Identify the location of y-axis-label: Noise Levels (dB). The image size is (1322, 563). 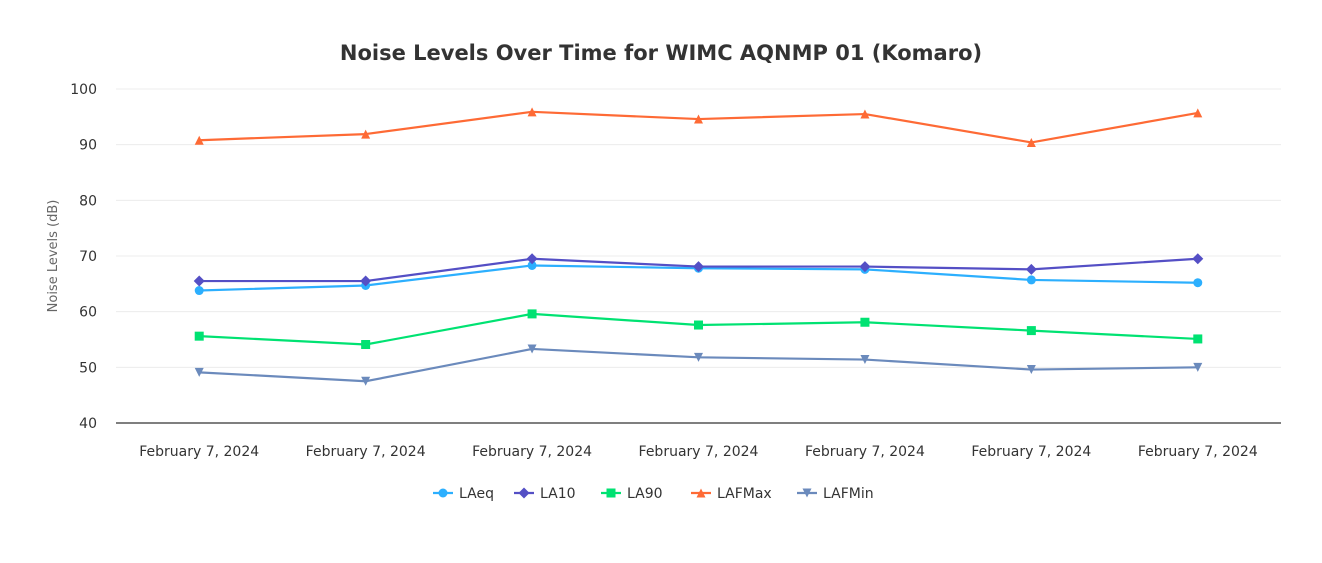
(53, 256).